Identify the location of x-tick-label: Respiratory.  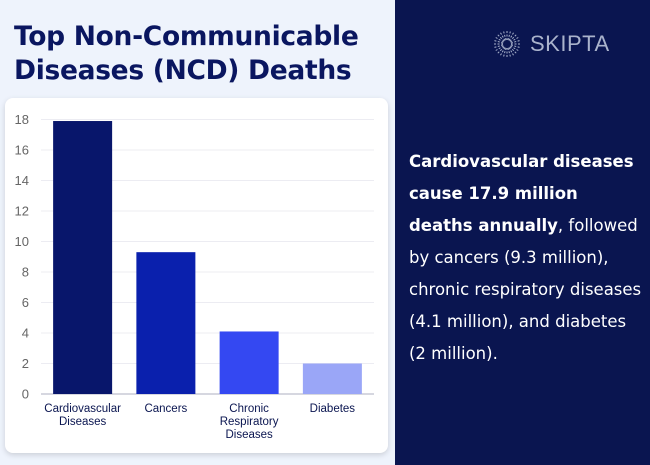
(249, 422).